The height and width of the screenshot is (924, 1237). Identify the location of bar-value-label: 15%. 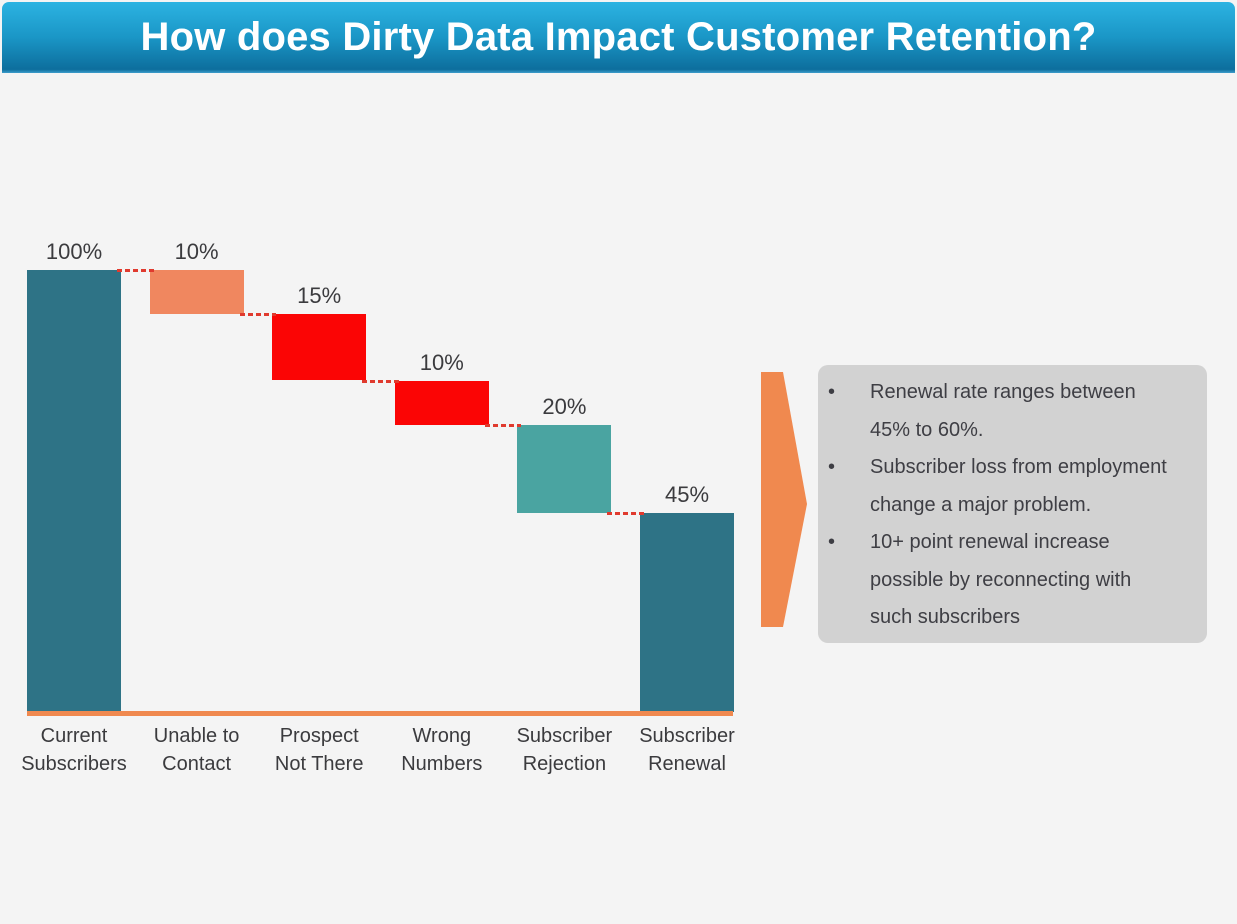
(319, 296).